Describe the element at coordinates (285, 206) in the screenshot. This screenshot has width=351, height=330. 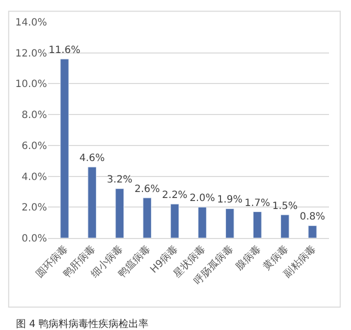
I see `data-label: 1.5%` at that location.